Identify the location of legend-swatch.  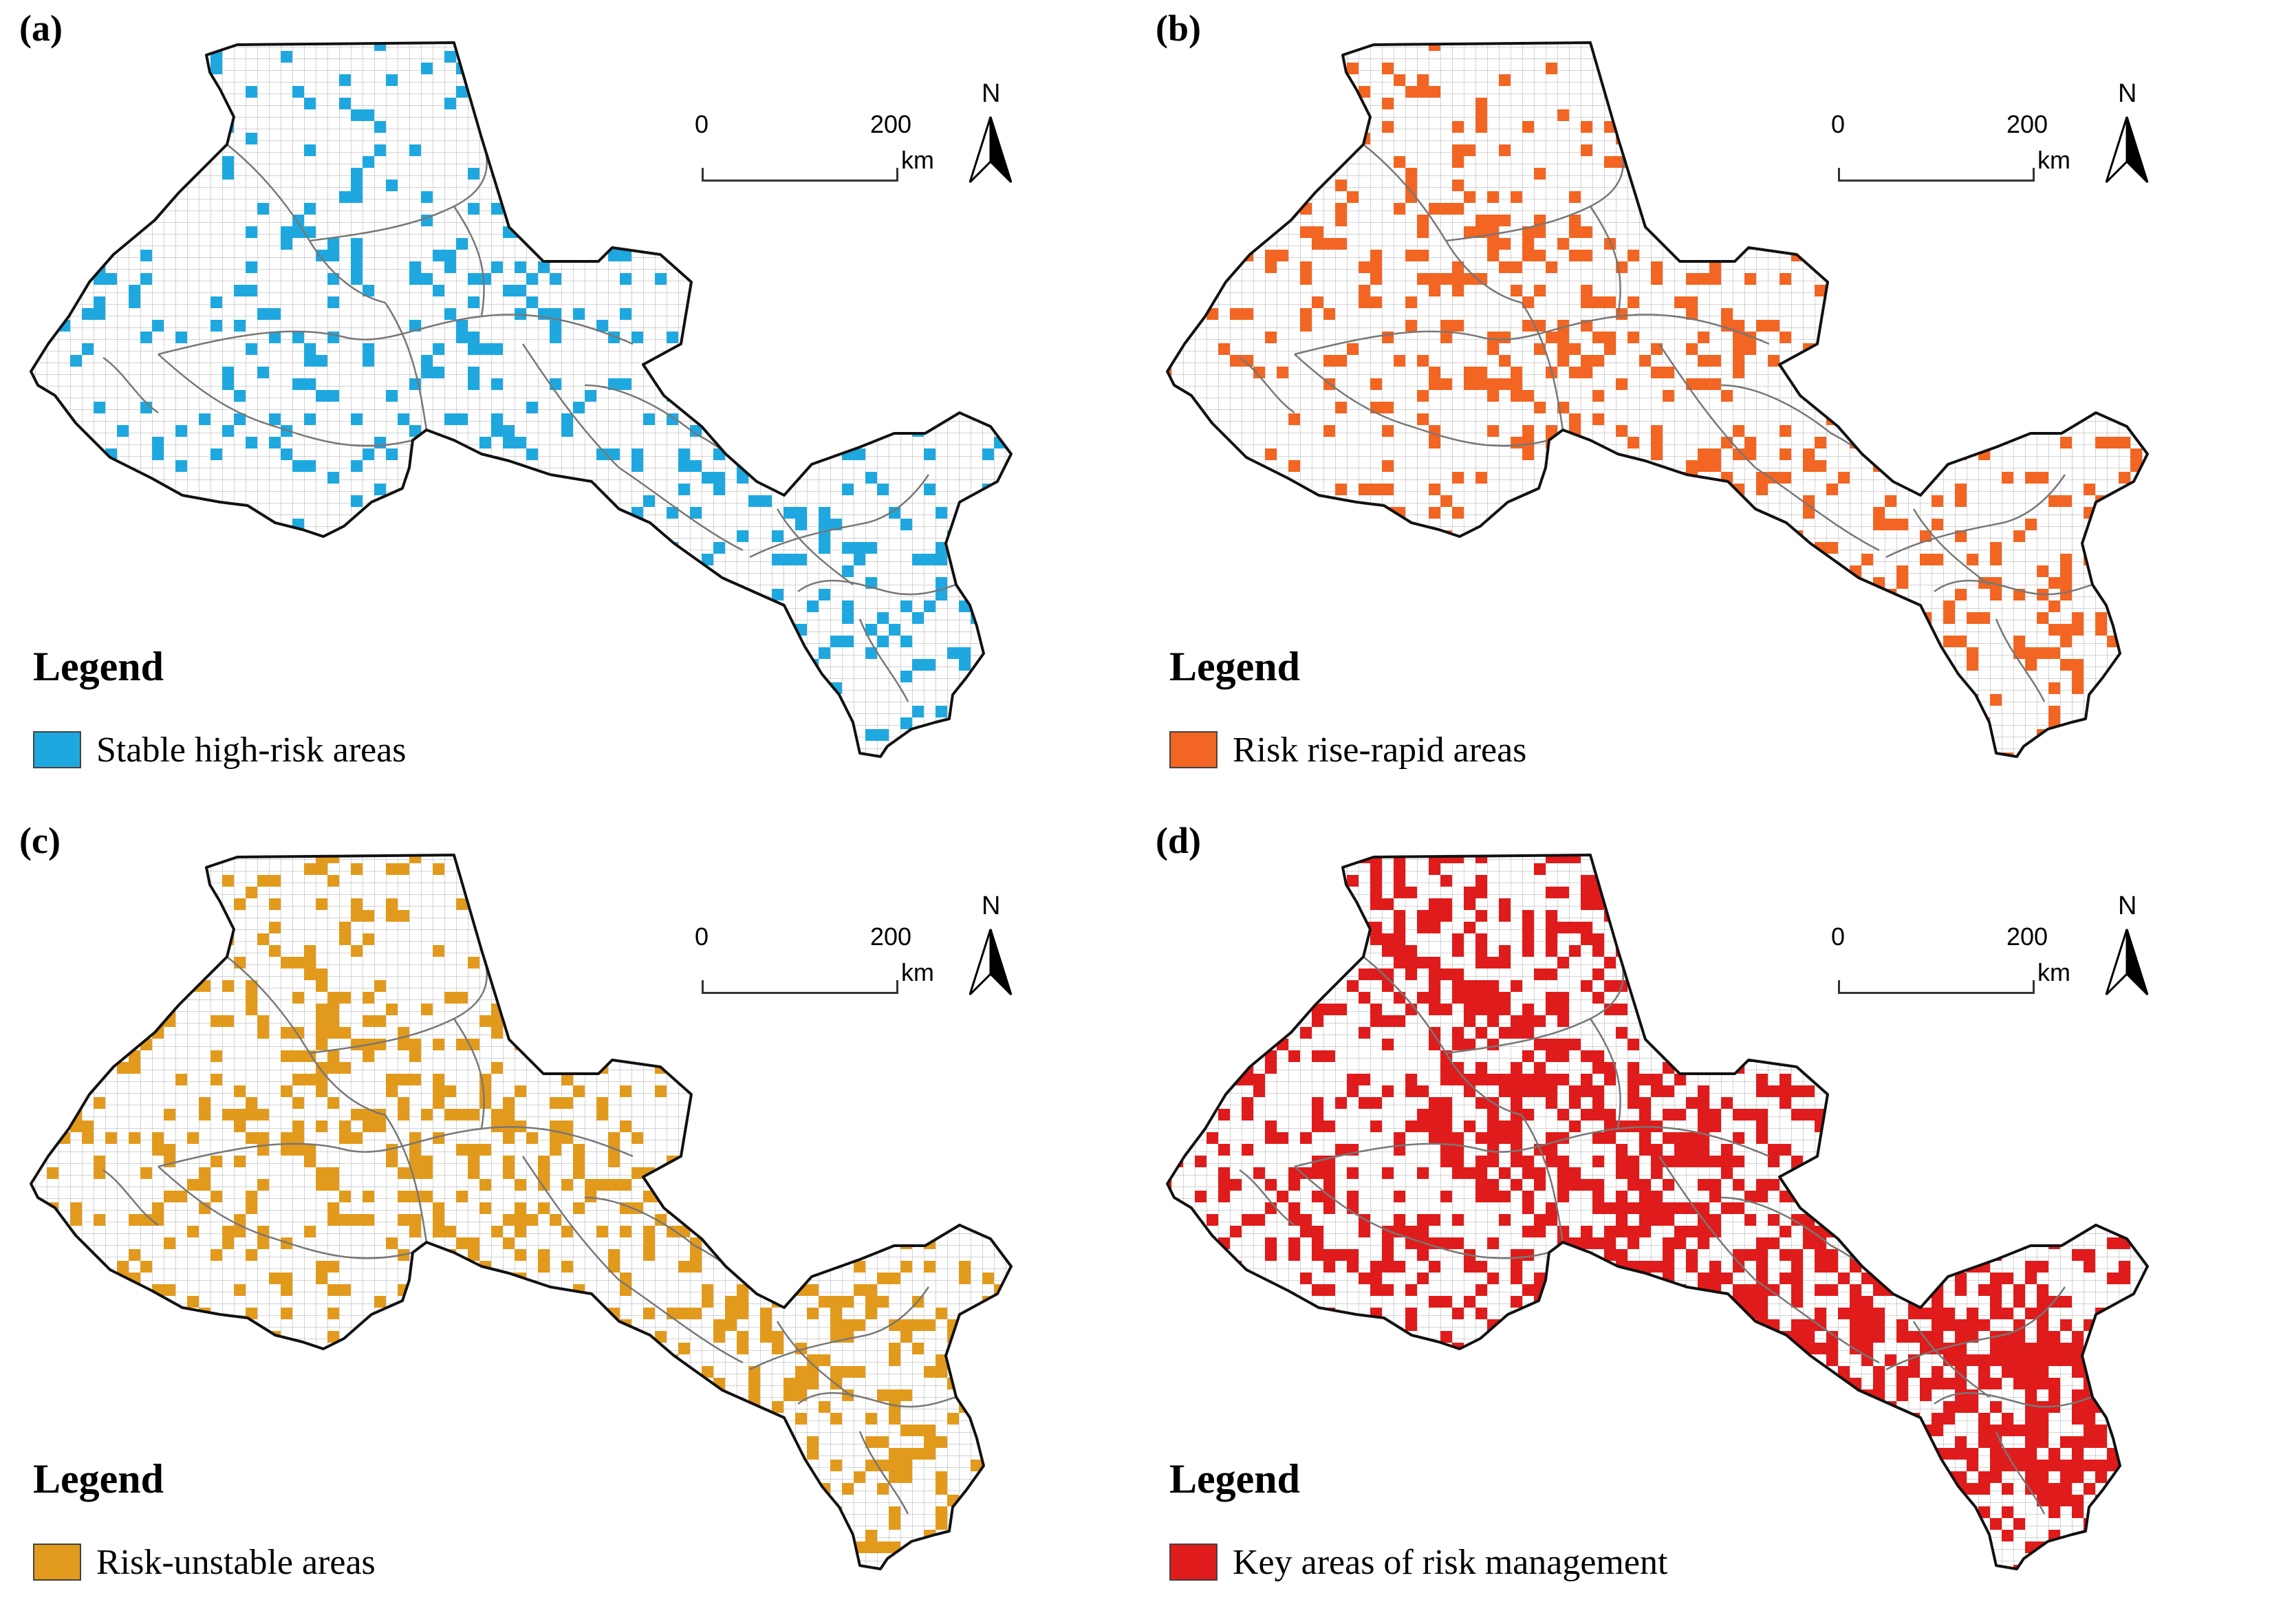
(57, 749).